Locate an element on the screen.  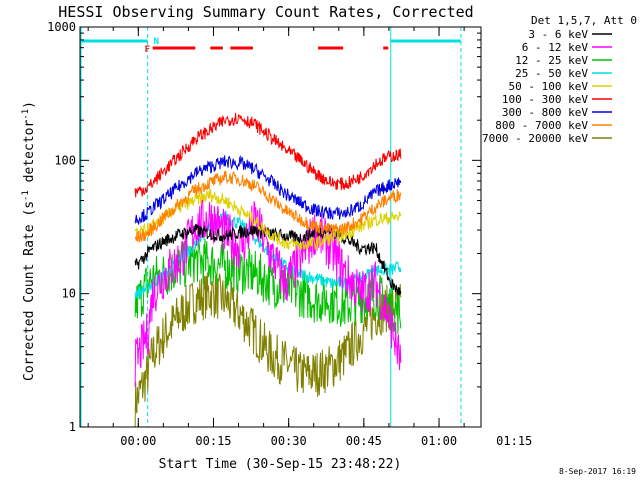
y-axis-label-sup1: -1 is located at coordinates (26, 195).